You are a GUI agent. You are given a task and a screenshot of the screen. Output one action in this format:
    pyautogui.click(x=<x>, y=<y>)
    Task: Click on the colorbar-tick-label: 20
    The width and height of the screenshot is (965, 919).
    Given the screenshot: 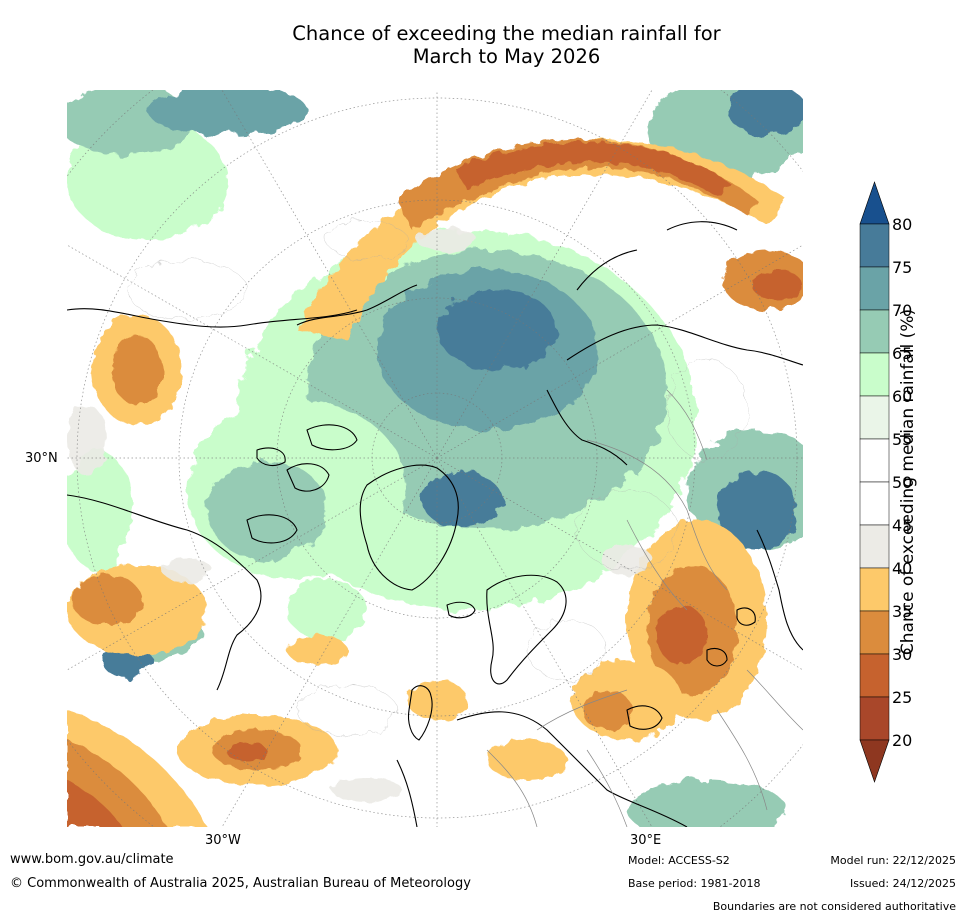 What is the action you would take?
    pyautogui.click(x=902, y=740)
    